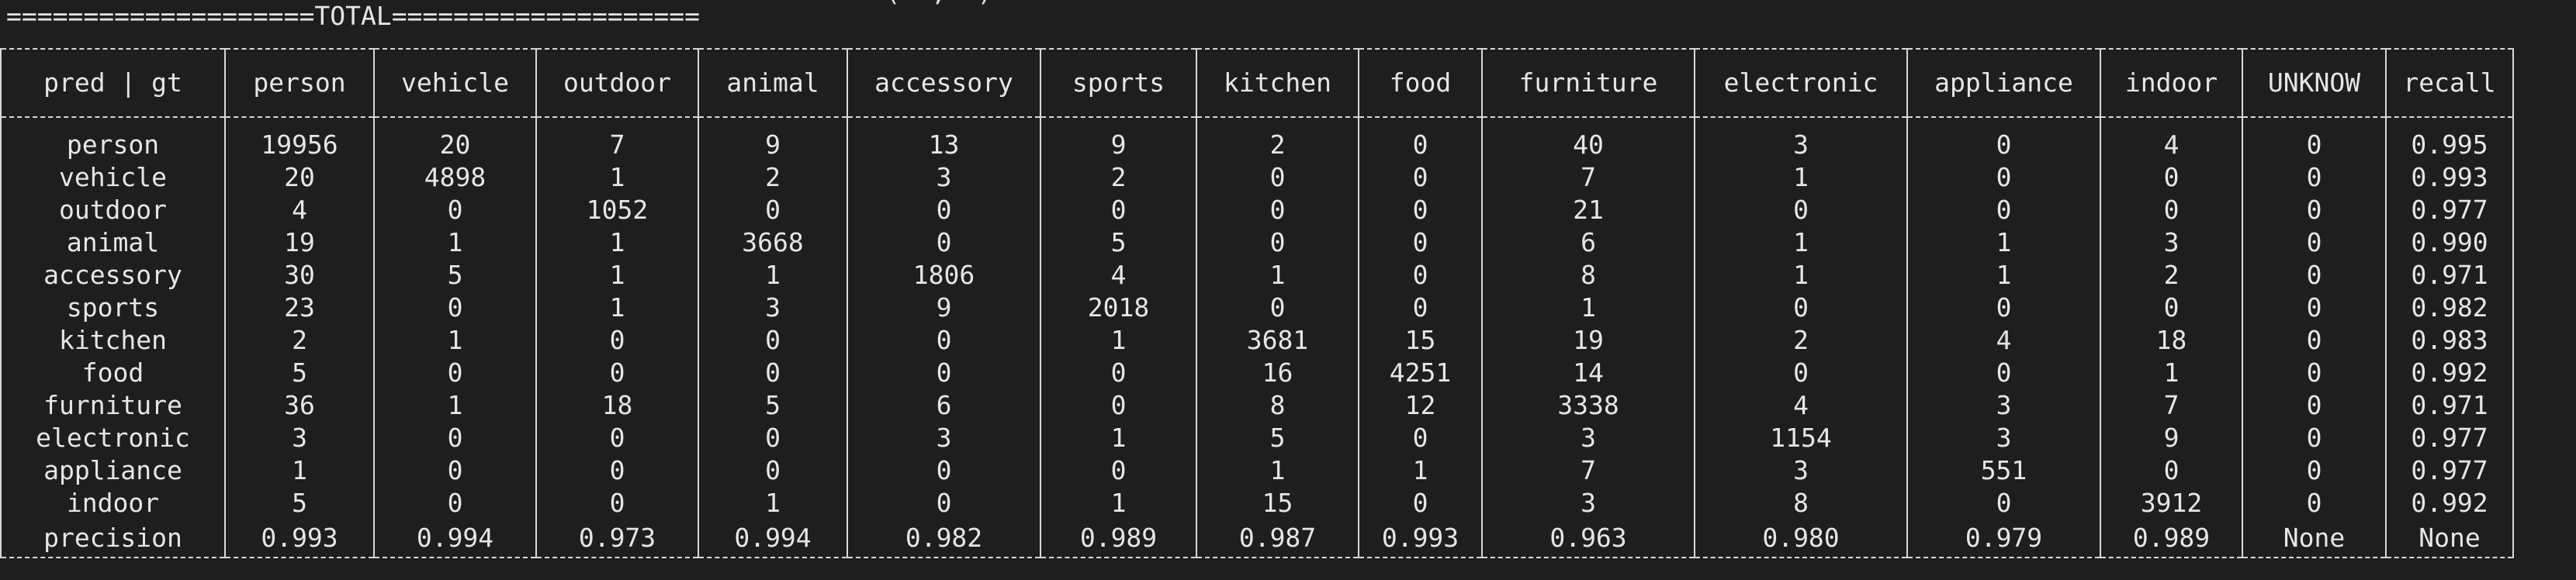 This screenshot has height=580, width=2576. I want to click on recall-cell: 0.977, so click(2449, 210).